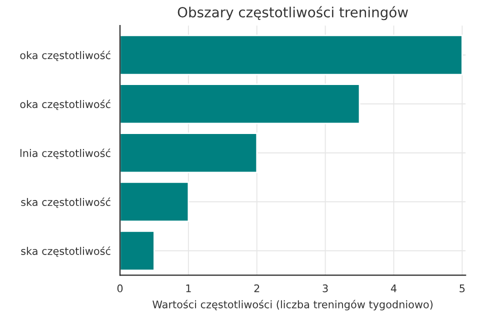 This screenshot has height=320, width=480. I want to click on x-tick-label: 3, so click(325, 288).